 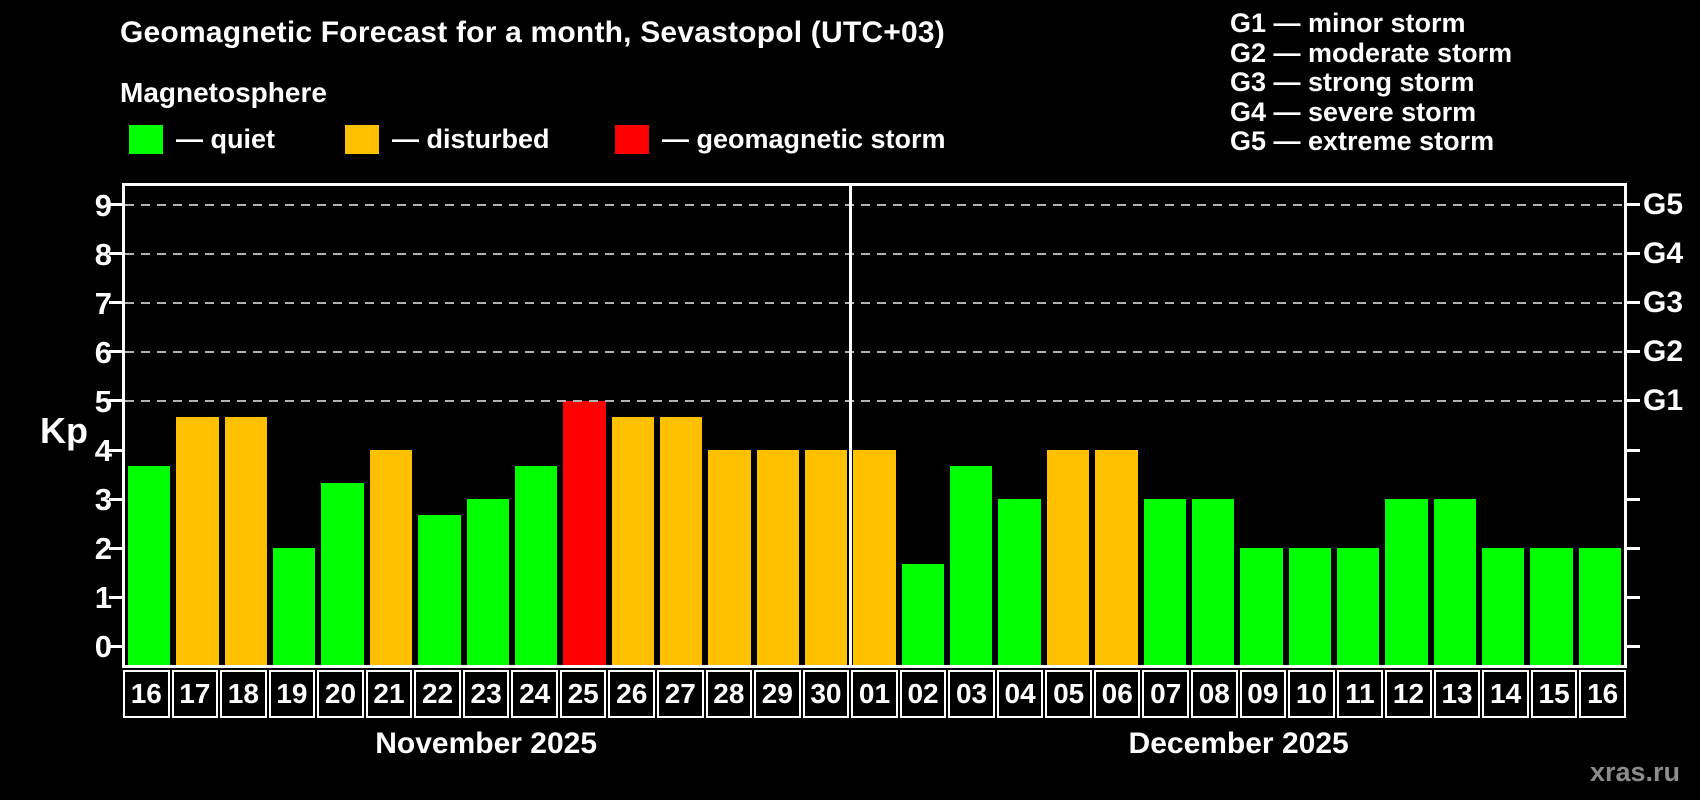 I want to click on legend-item-storm: — geomagnetic storm, so click(x=780, y=139).